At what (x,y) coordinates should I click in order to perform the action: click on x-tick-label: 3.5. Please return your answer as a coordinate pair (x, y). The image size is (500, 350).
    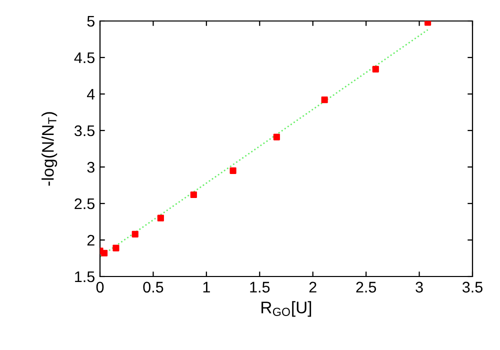
    Looking at the image, I should click on (472, 287).